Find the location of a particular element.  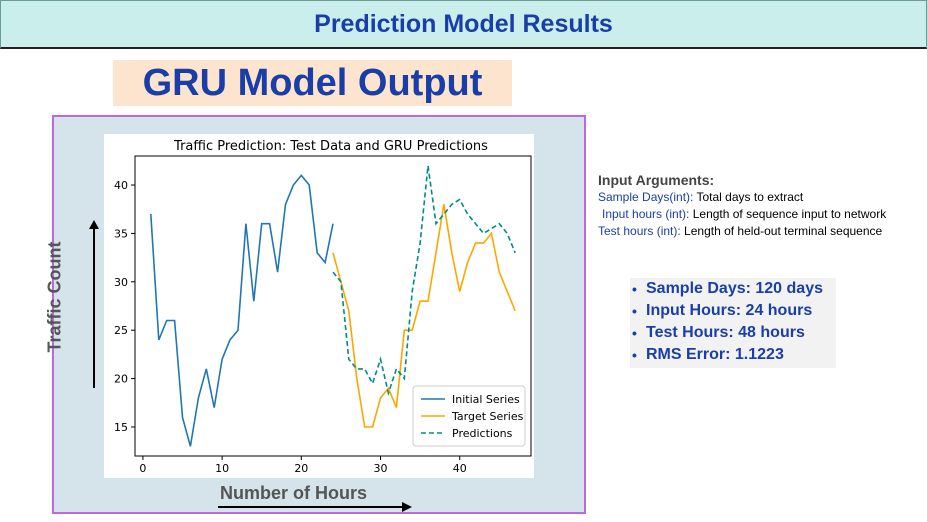

arg-label: Input hours (int): is located at coordinates (646, 214).